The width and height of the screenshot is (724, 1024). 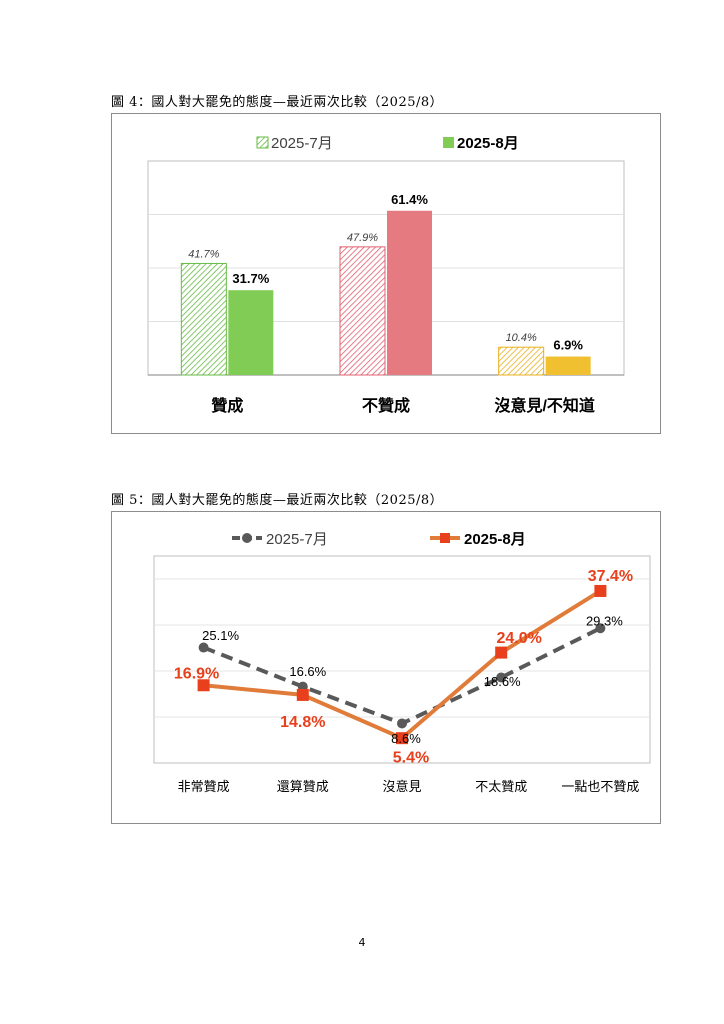 I want to click on data-label-aug-4: 37.4%, so click(x=610, y=576).